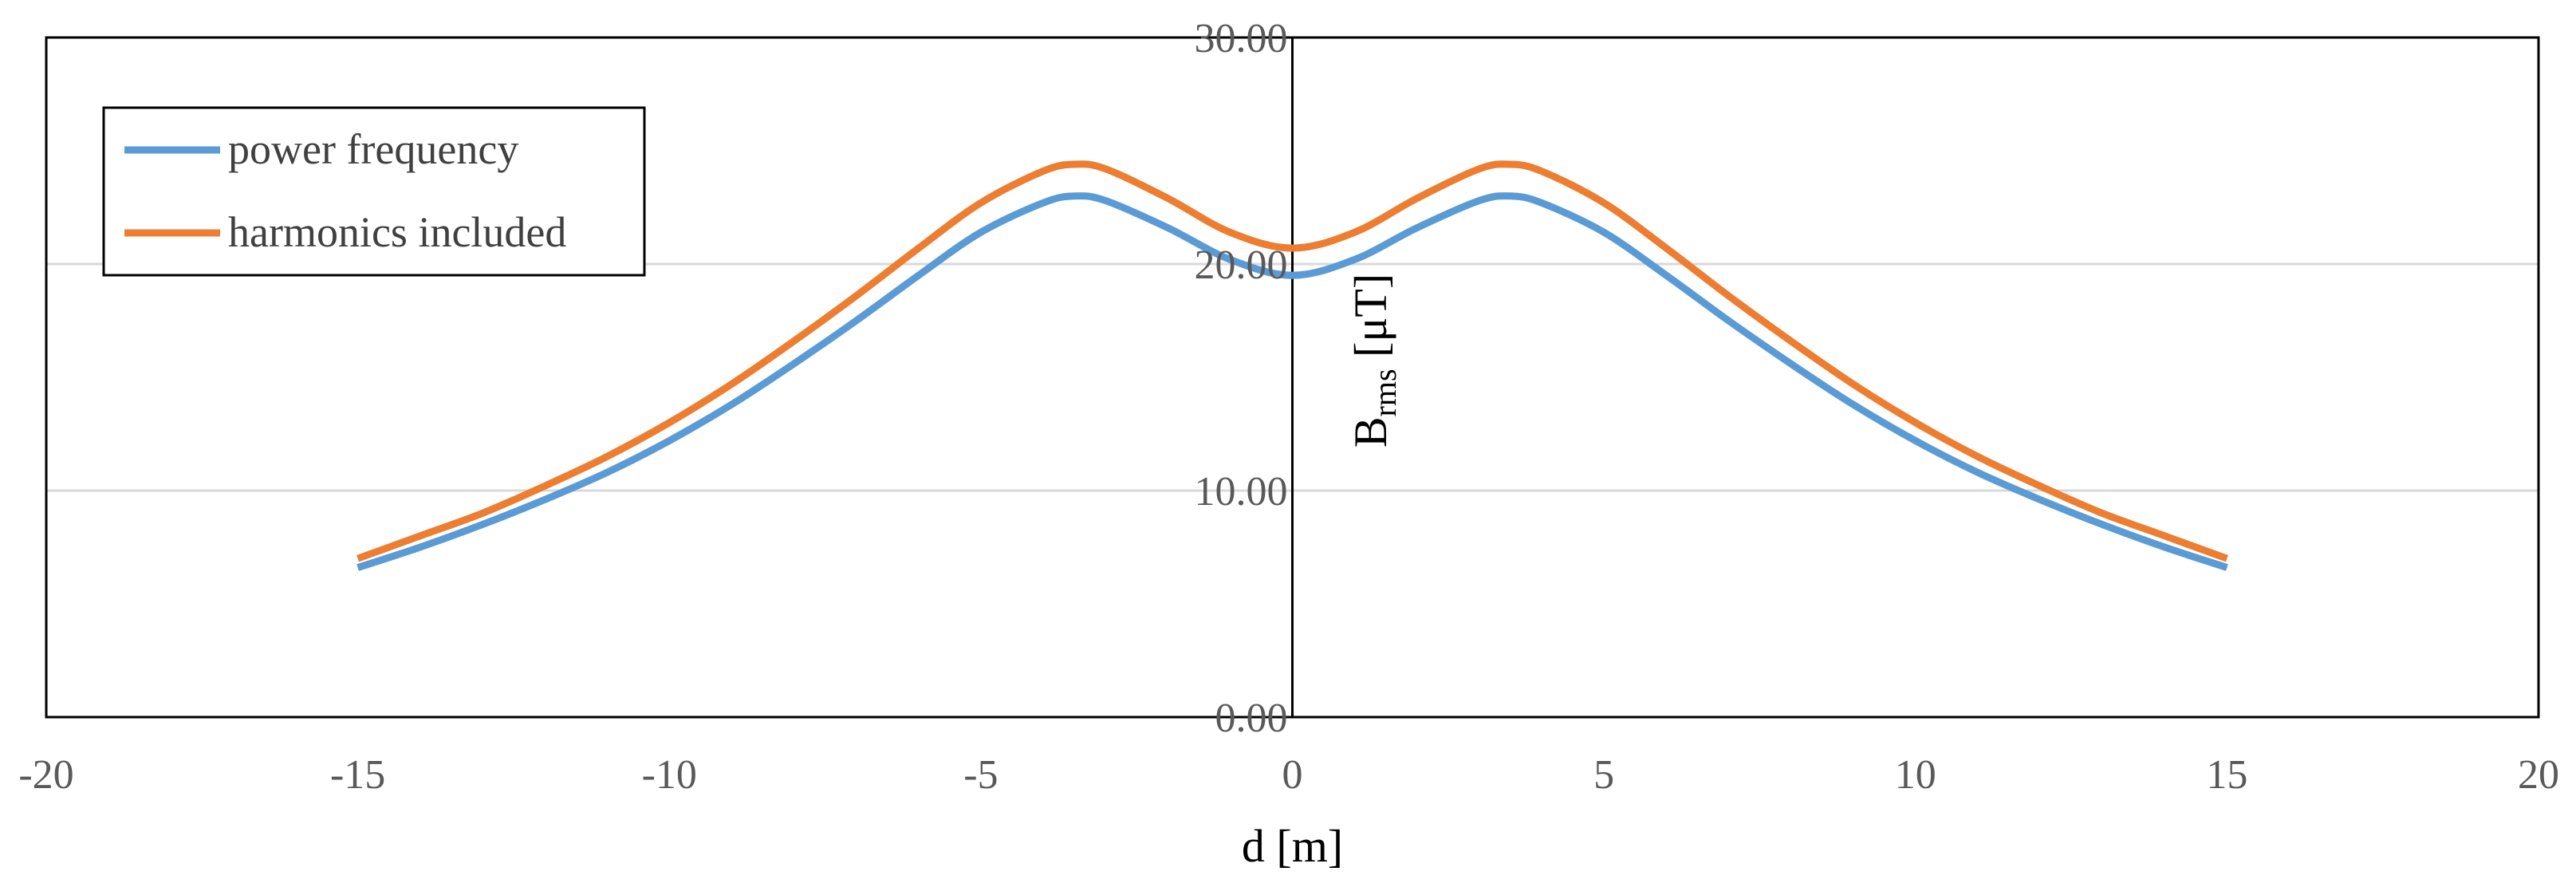 This screenshot has height=891, width=2576. What do you see at coordinates (397, 232) in the screenshot?
I see `legend-label-harmonics-included: harmonics included` at bounding box center [397, 232].